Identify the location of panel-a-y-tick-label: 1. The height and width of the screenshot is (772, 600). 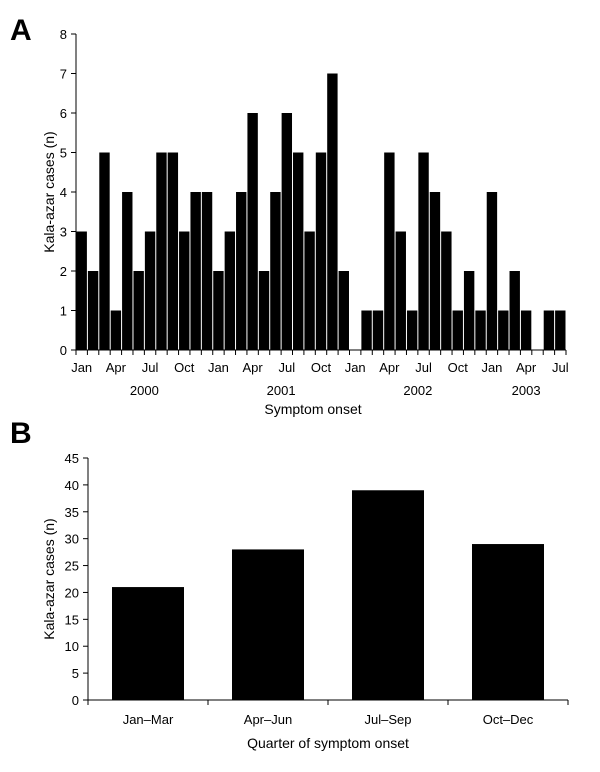
(63, 311).